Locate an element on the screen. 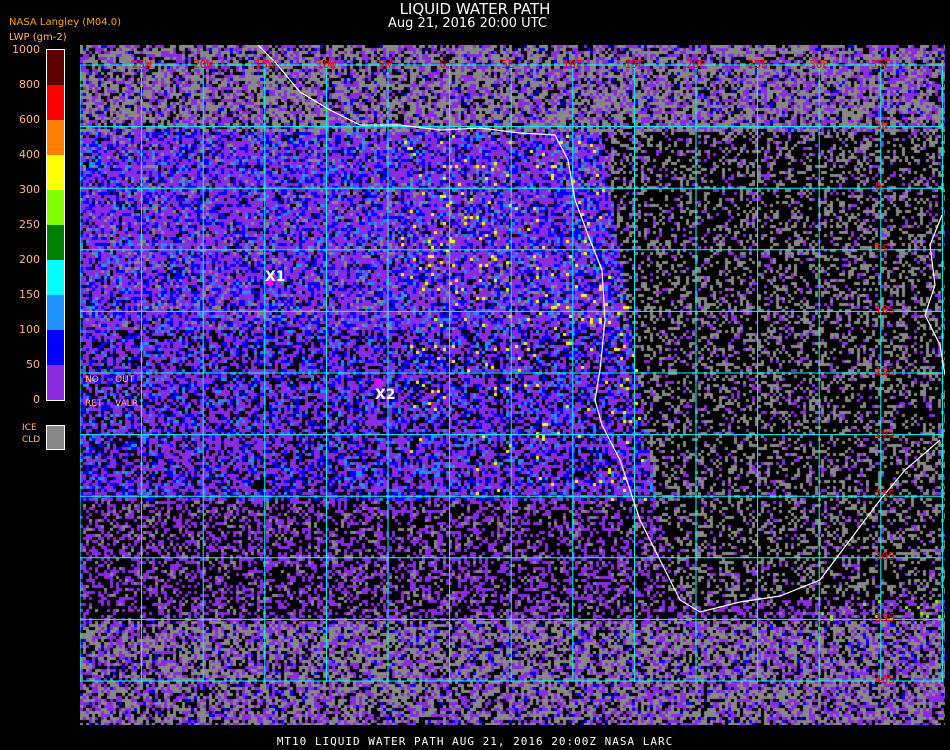 Image resolution: width=950 pixels, height=750 pixels. legend-tick-label: 800 is located at coordinates (29, 84).